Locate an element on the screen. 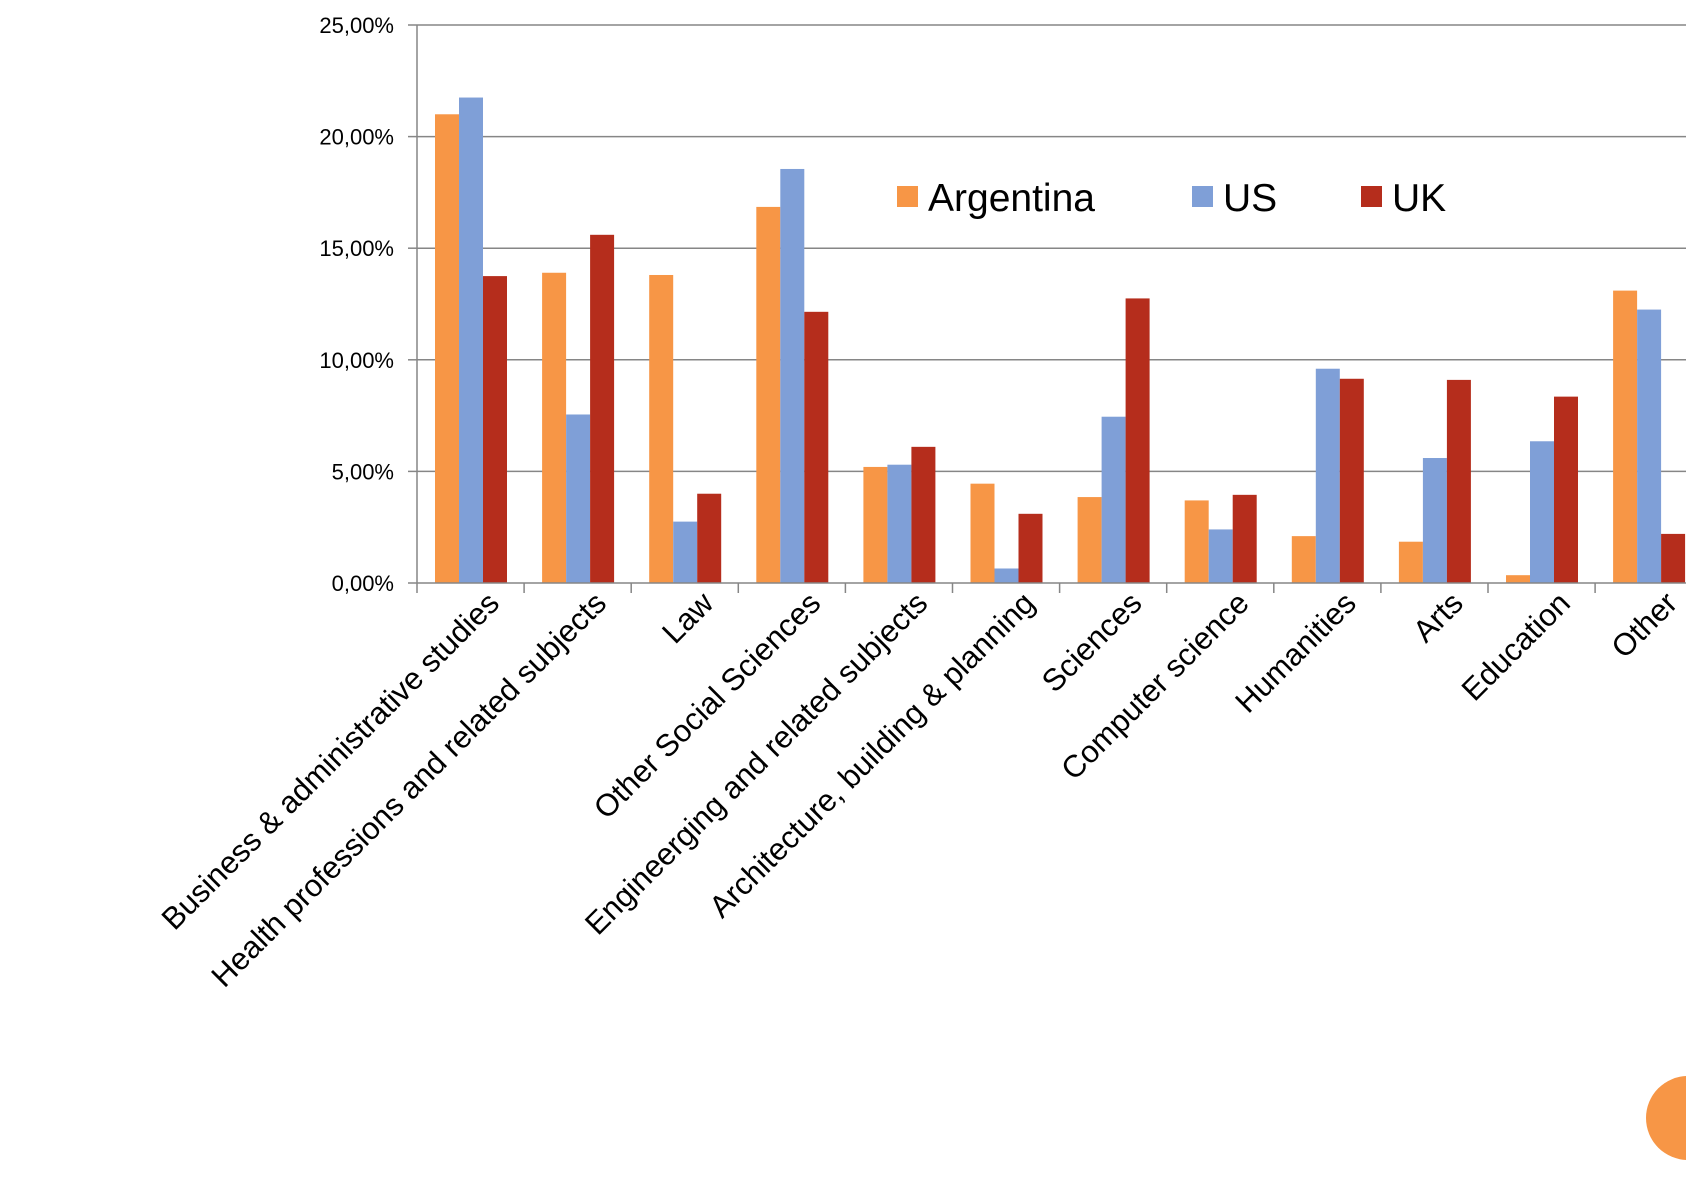  bar-uk-health-professions-and-related-subjects is located at coordinates (602, 409).